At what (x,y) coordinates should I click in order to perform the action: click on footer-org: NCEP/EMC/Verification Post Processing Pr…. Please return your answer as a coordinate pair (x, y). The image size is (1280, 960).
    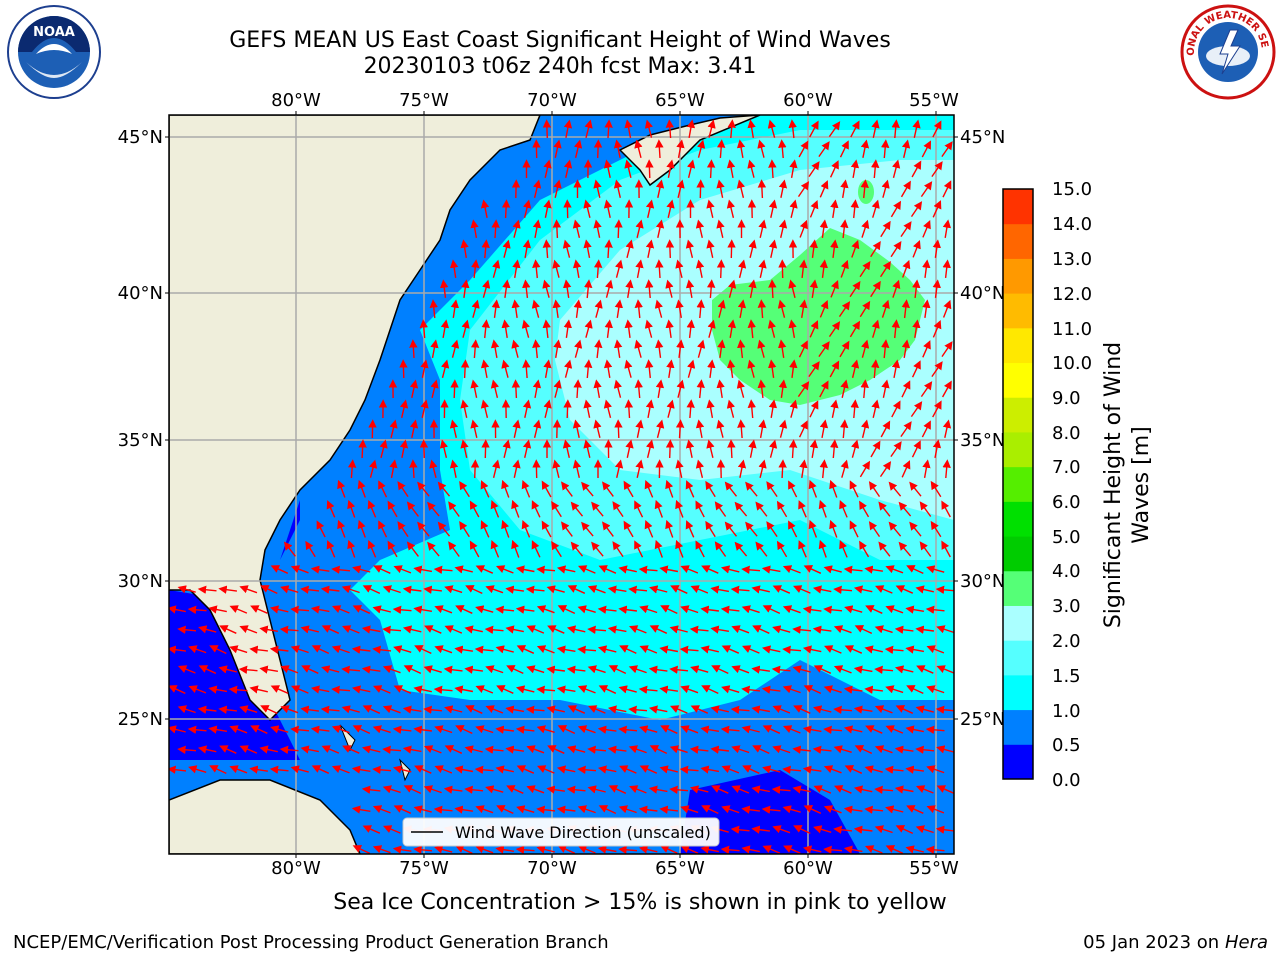
    Looking at the image, I should click on (311, 942).